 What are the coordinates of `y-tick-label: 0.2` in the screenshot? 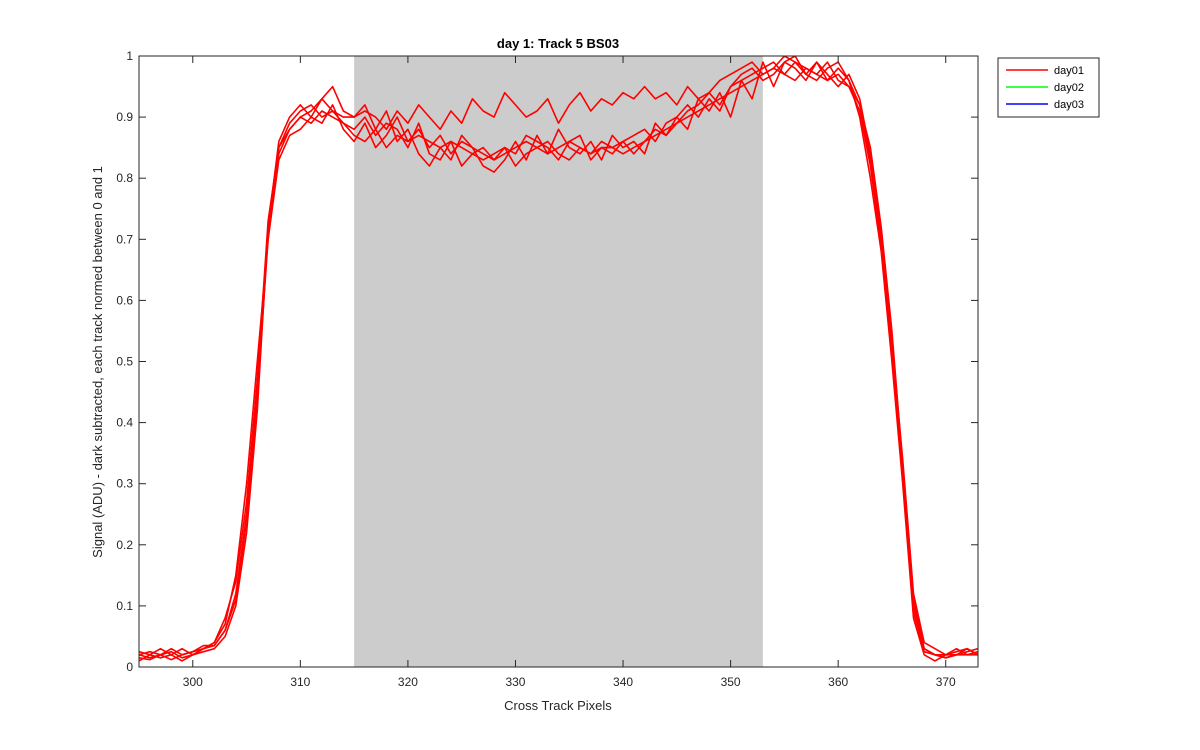 It's located at (124, 545).